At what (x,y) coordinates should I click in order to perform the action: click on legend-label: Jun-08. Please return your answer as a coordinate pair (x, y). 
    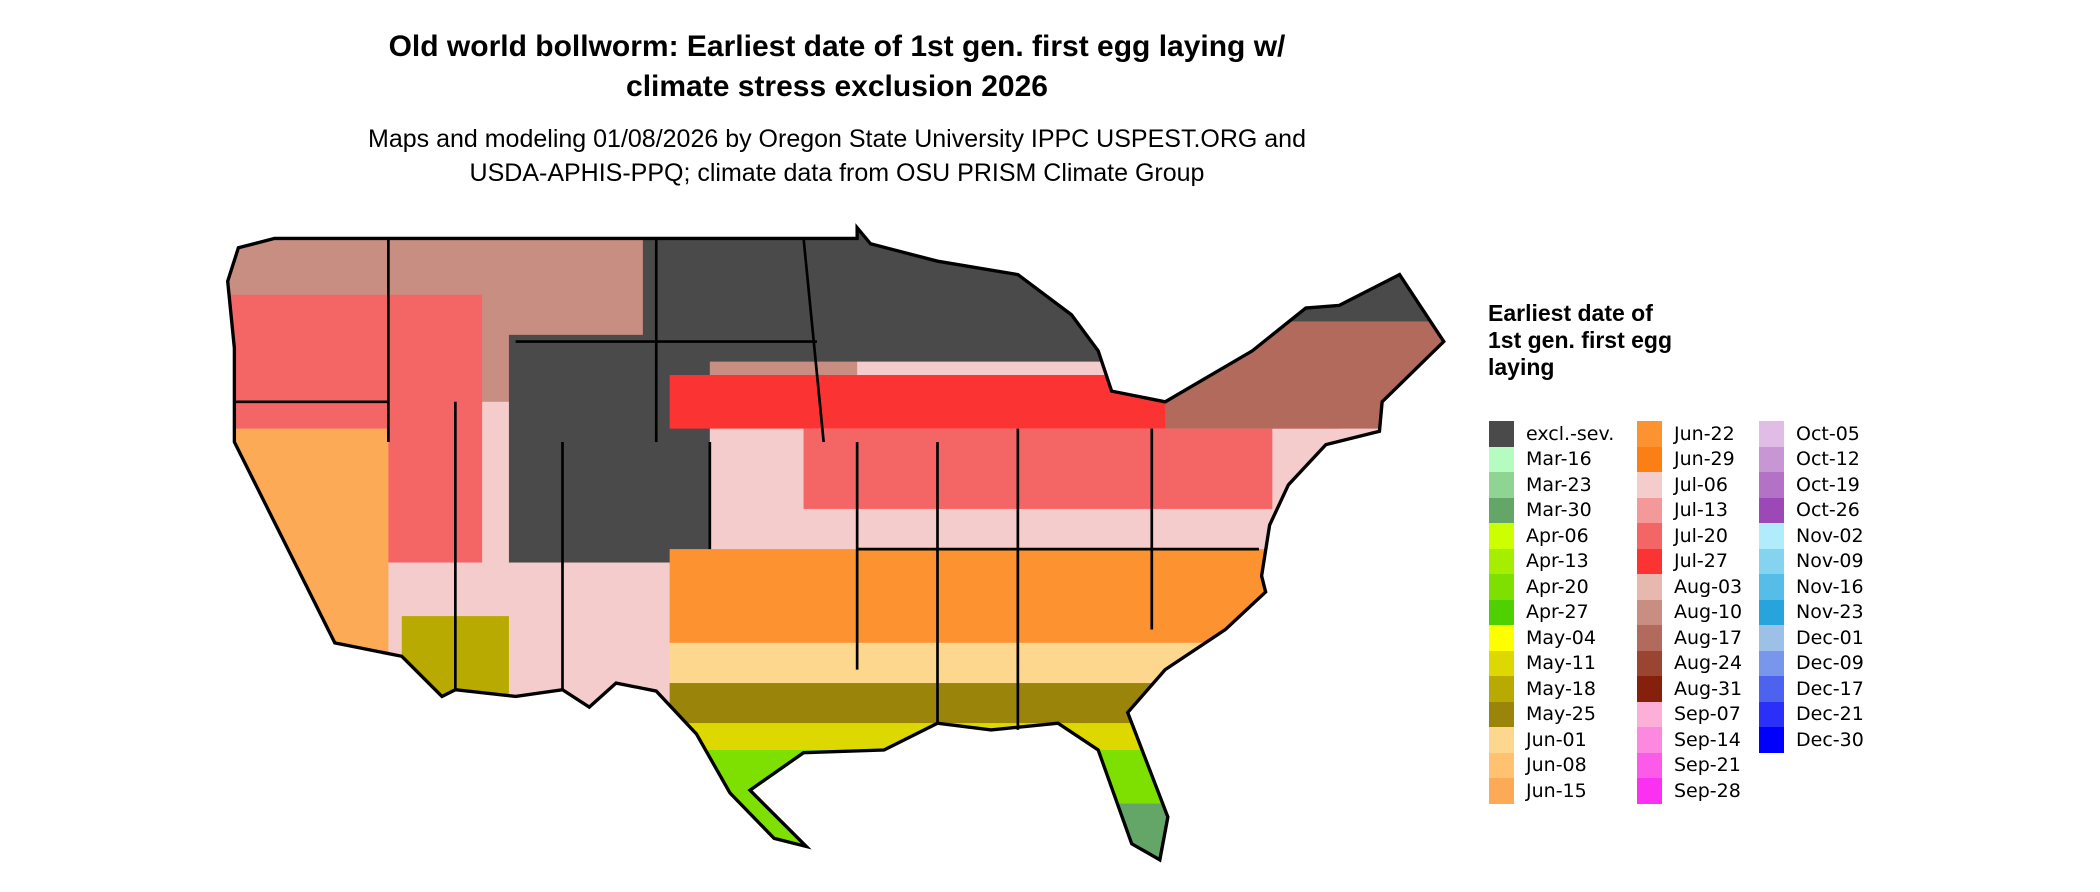
    Looking at the image, I should click on (1556, 765).